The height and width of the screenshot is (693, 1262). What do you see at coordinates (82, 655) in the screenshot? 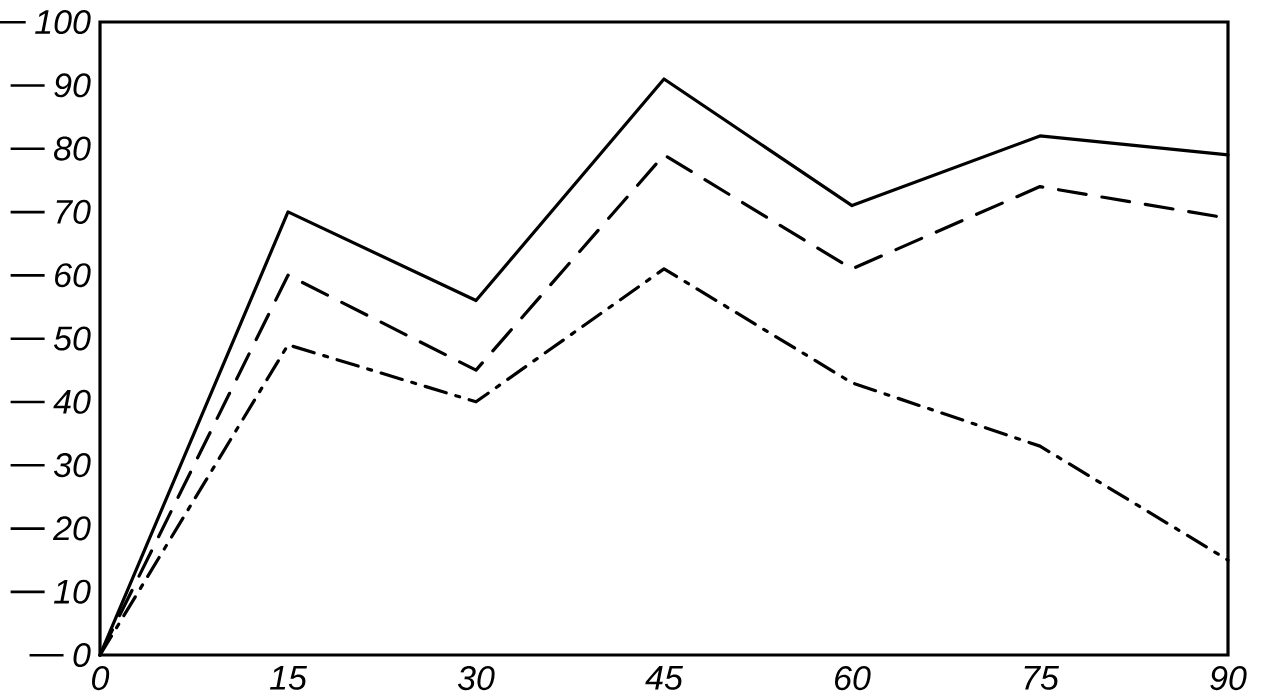
I see `y-tick-label: 0` at bounding box center [82, 655].